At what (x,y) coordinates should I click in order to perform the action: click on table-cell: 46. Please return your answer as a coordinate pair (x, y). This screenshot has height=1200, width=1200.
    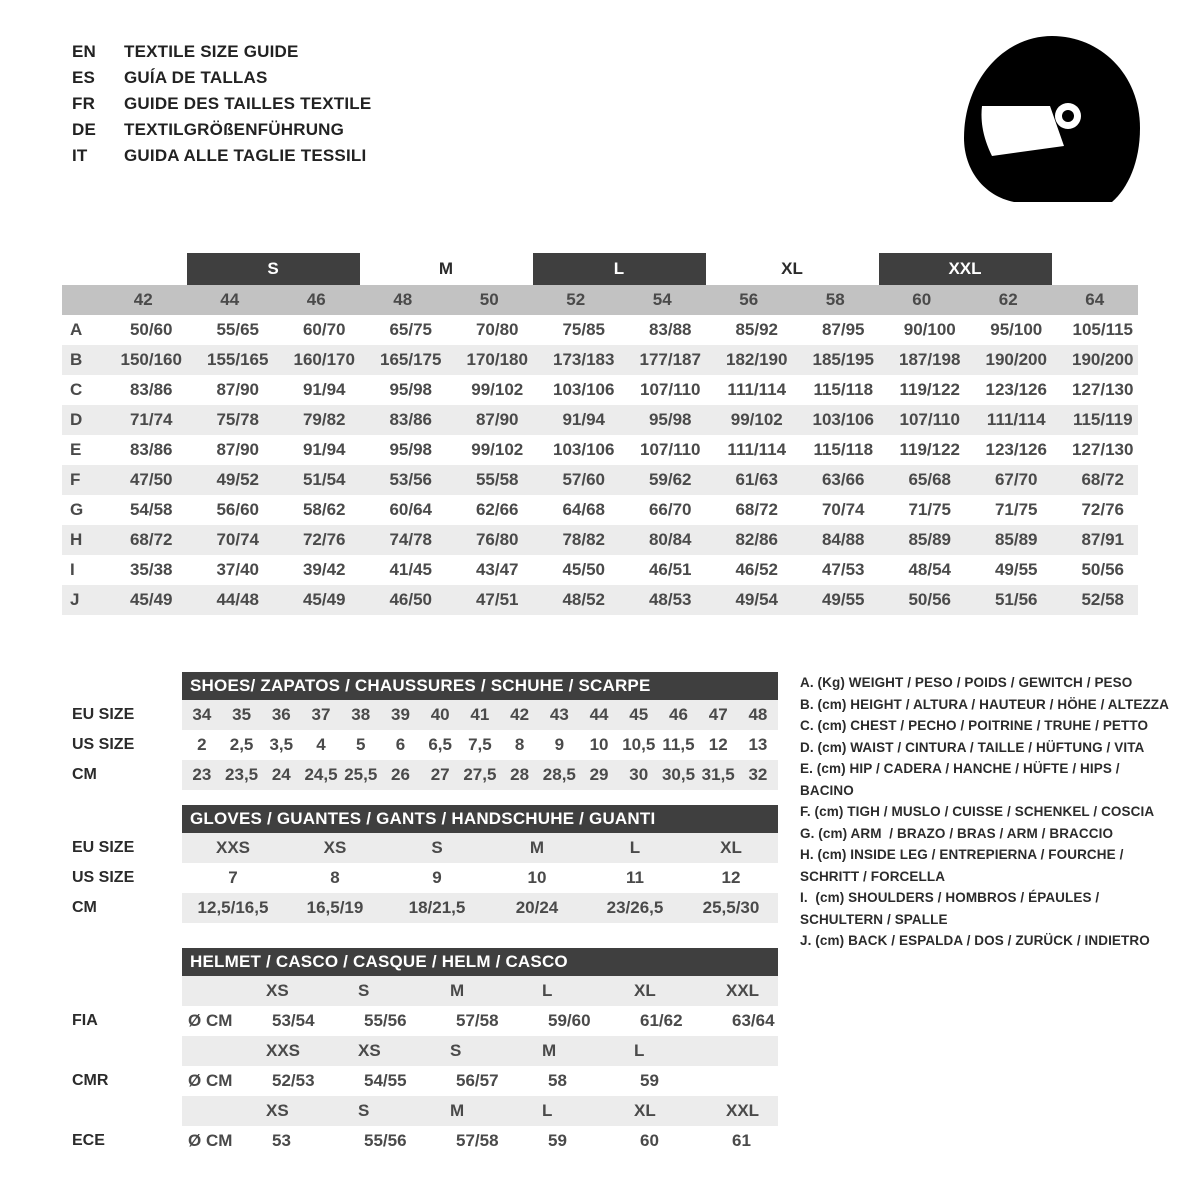
    Looking at the image, I should click on (678, 714).